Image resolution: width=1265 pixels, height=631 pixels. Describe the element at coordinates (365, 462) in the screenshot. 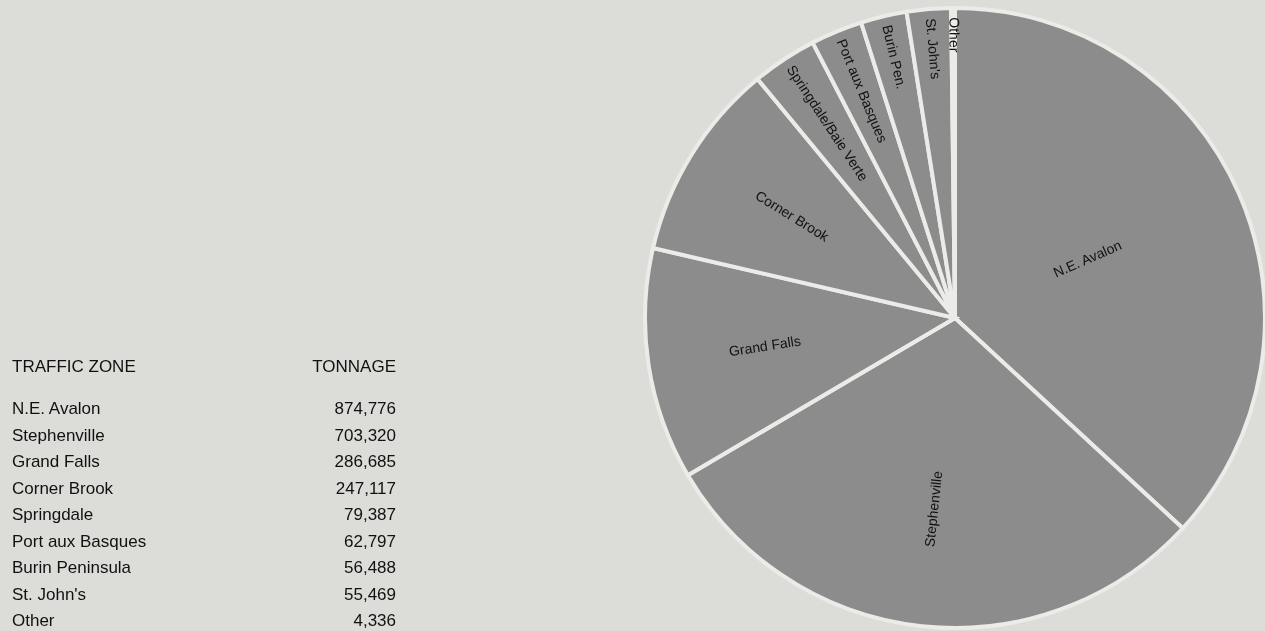

I see `text: 286,685` at that location.